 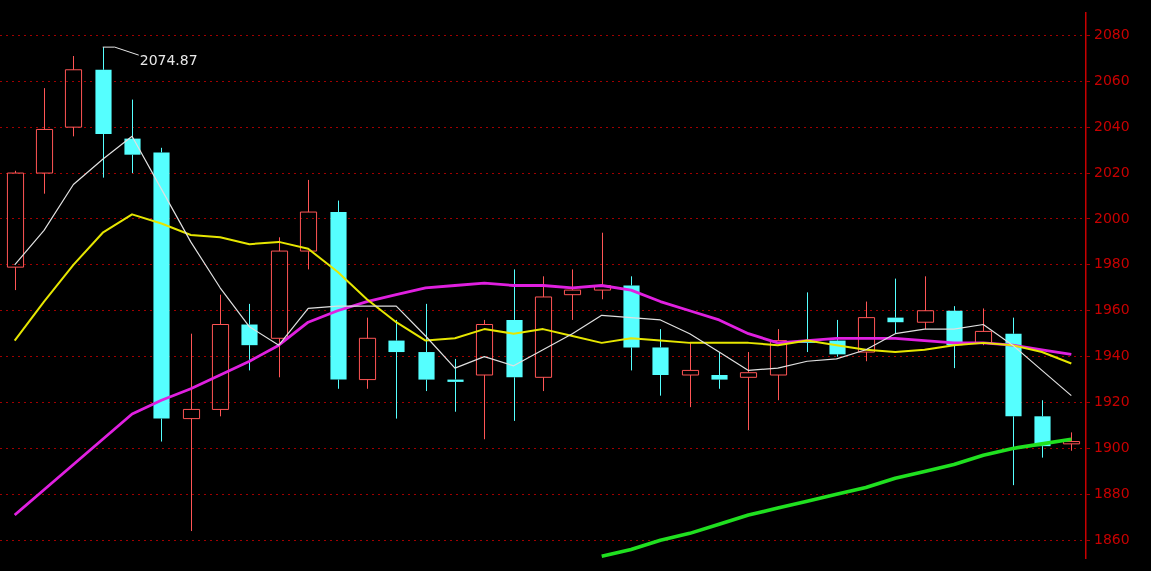 What do you see at coordinates (1112, 217) in the screenshot?
I see `y-tick-label: 2000` at bounding box center [1112, 217].